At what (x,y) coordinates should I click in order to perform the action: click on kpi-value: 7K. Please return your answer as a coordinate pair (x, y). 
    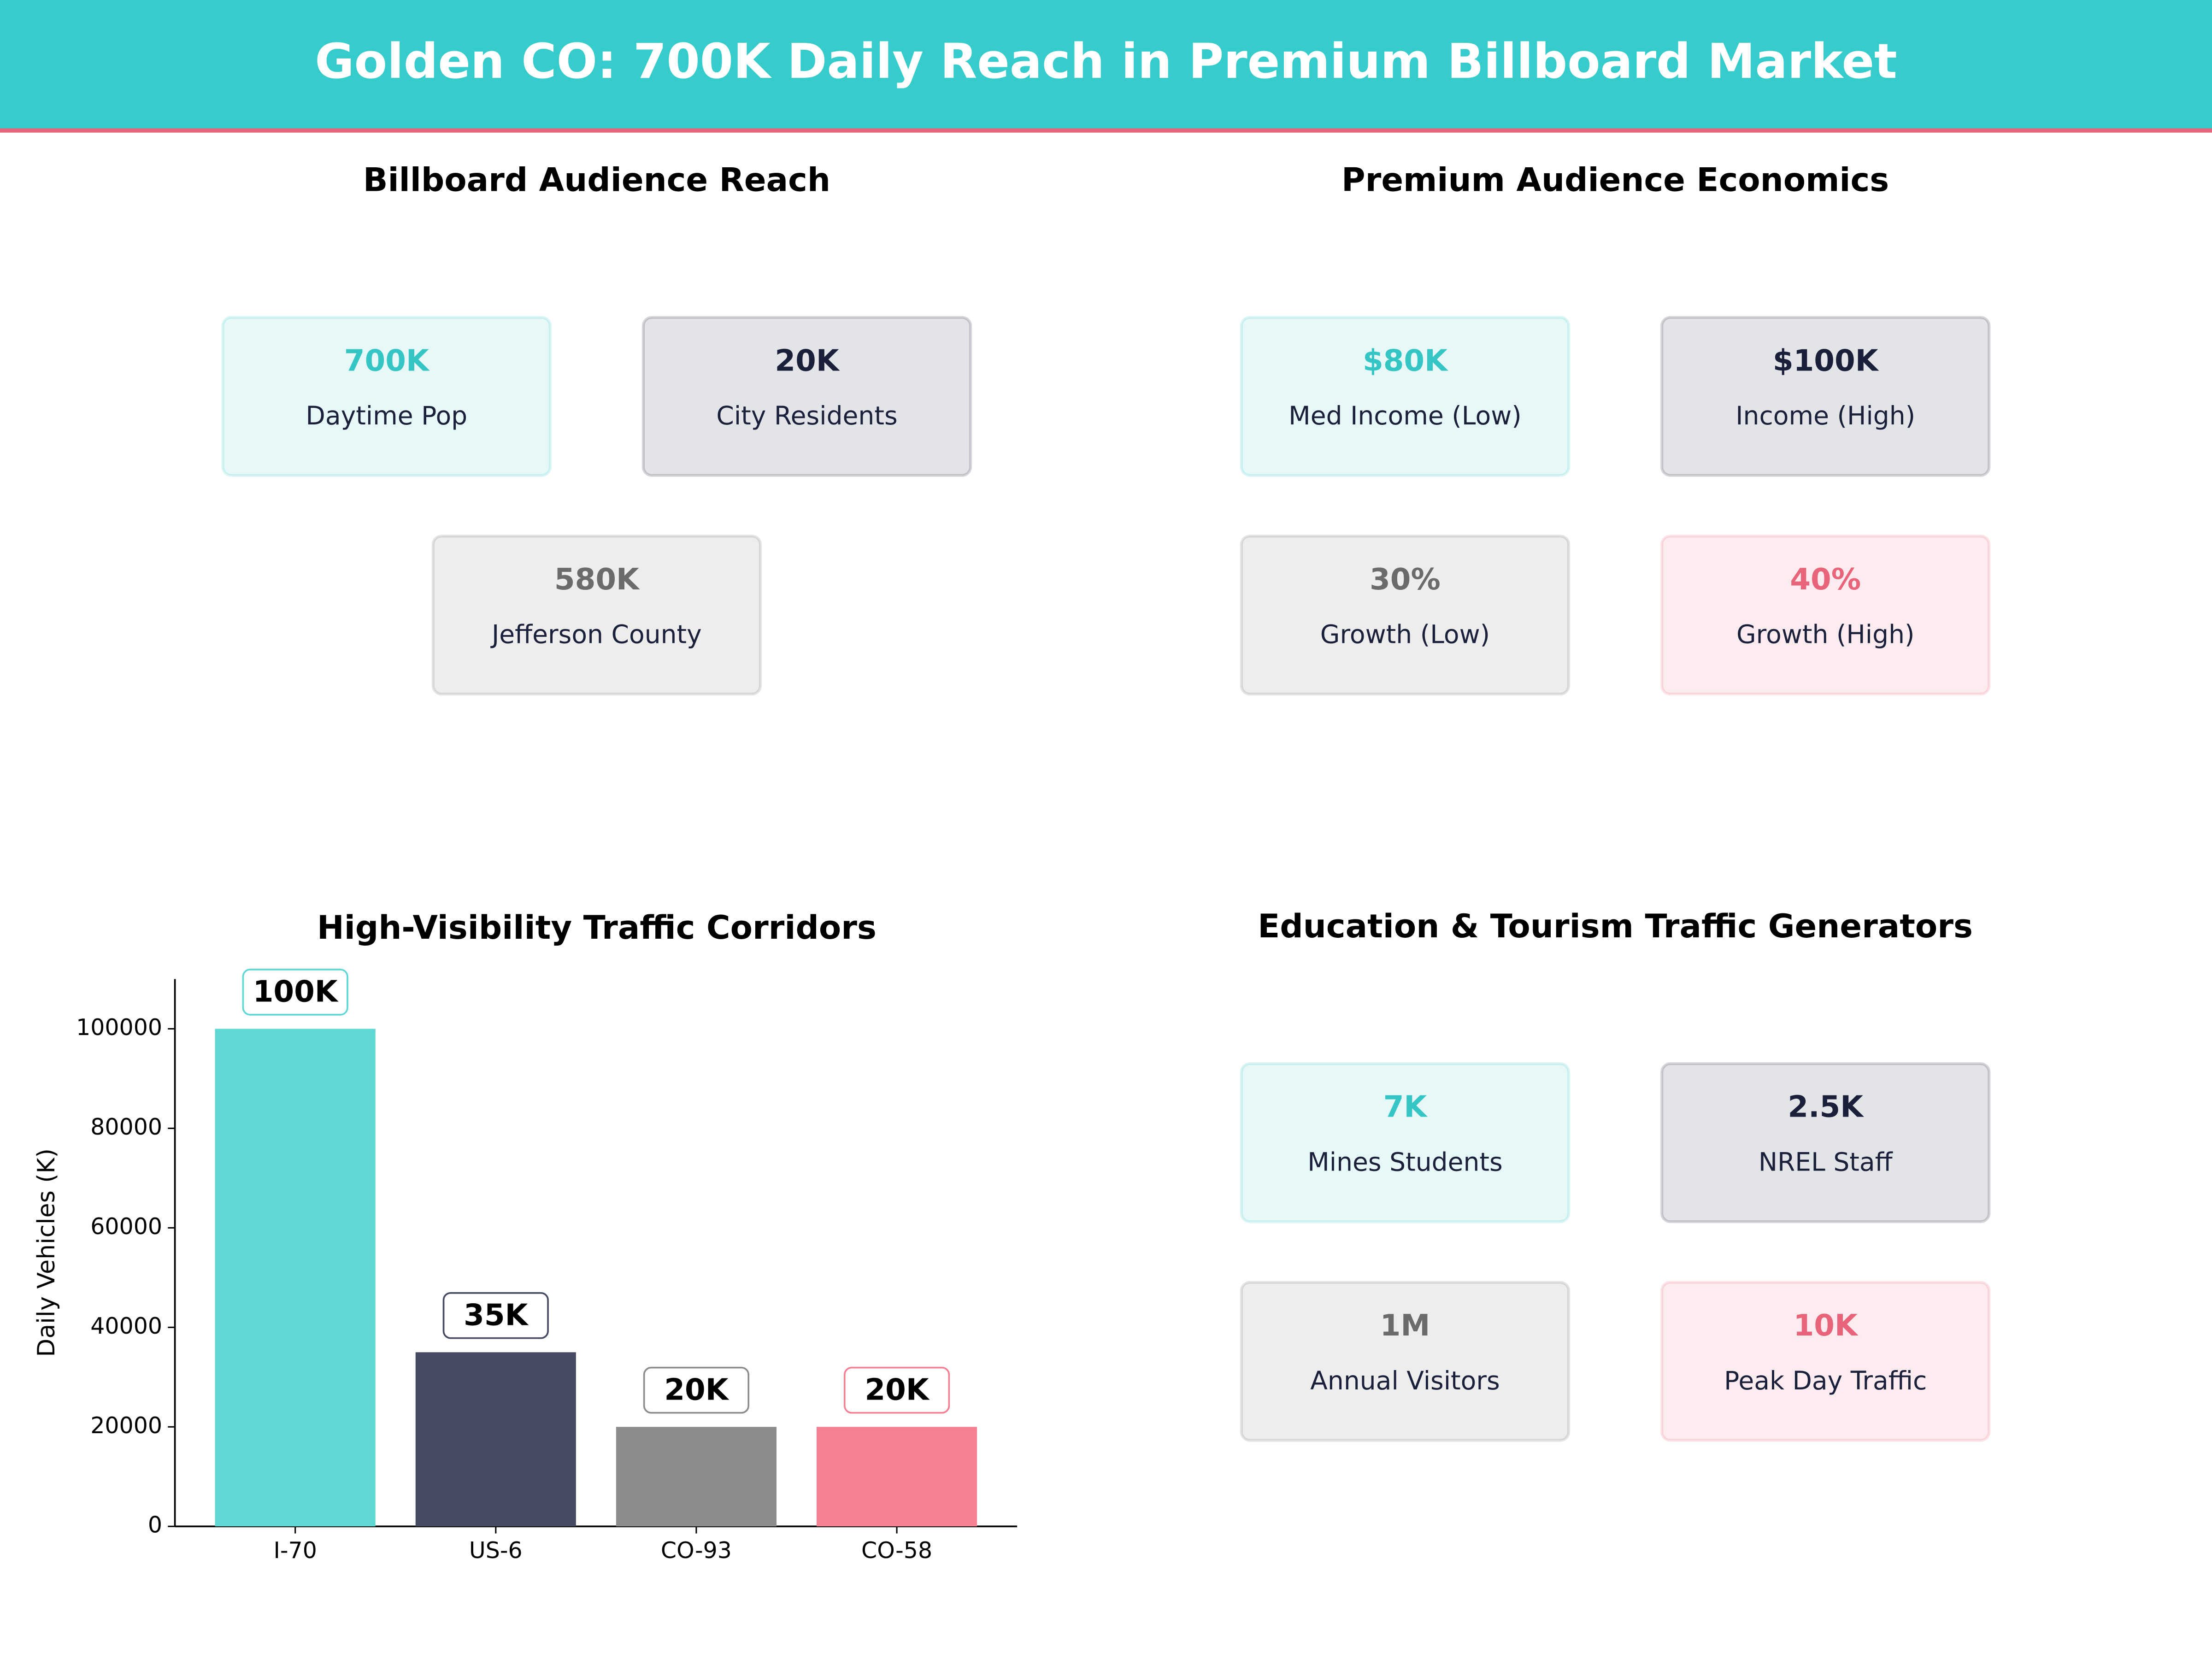
    Looking at the image, I should click on (1405, 1107).